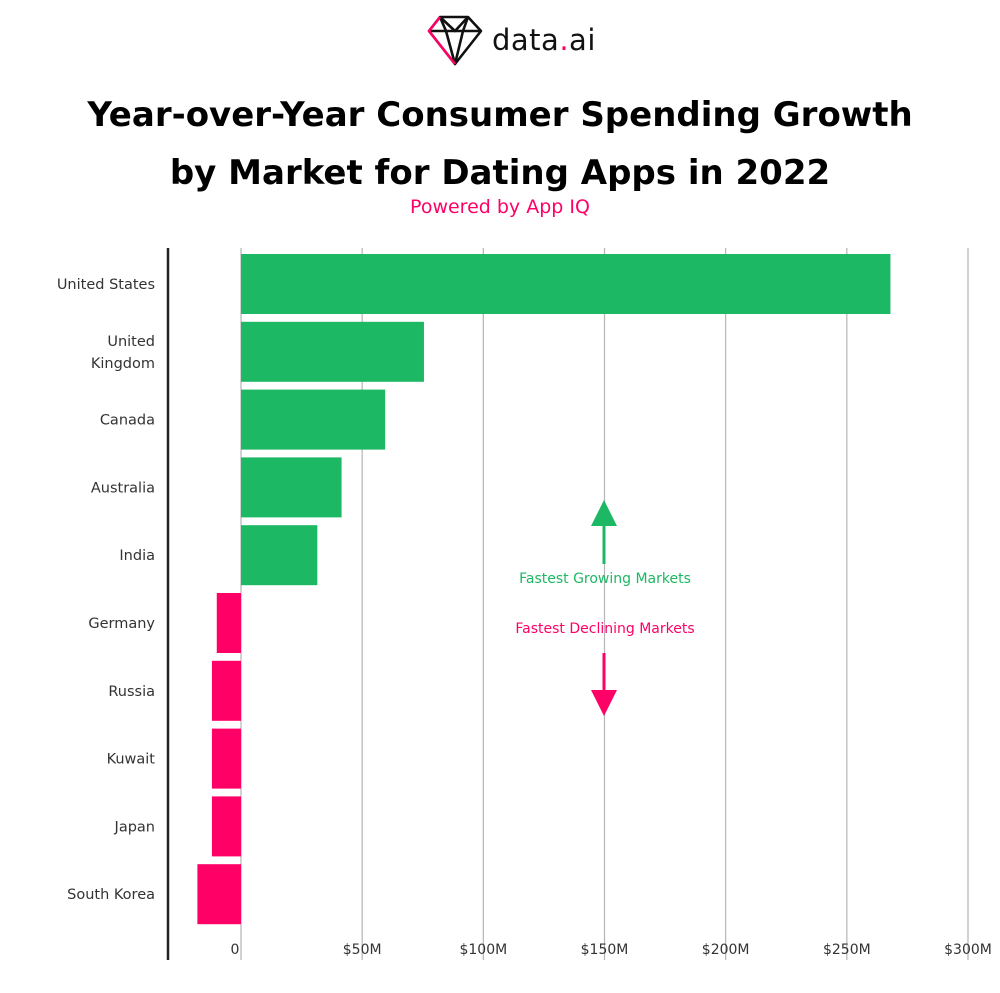 The height and width of the screenshot is (993, 1000). What do you see at coordinates (235, 950) in the screenshot?
I see `x-tick-label: 0` at bounding box center [235, 950].